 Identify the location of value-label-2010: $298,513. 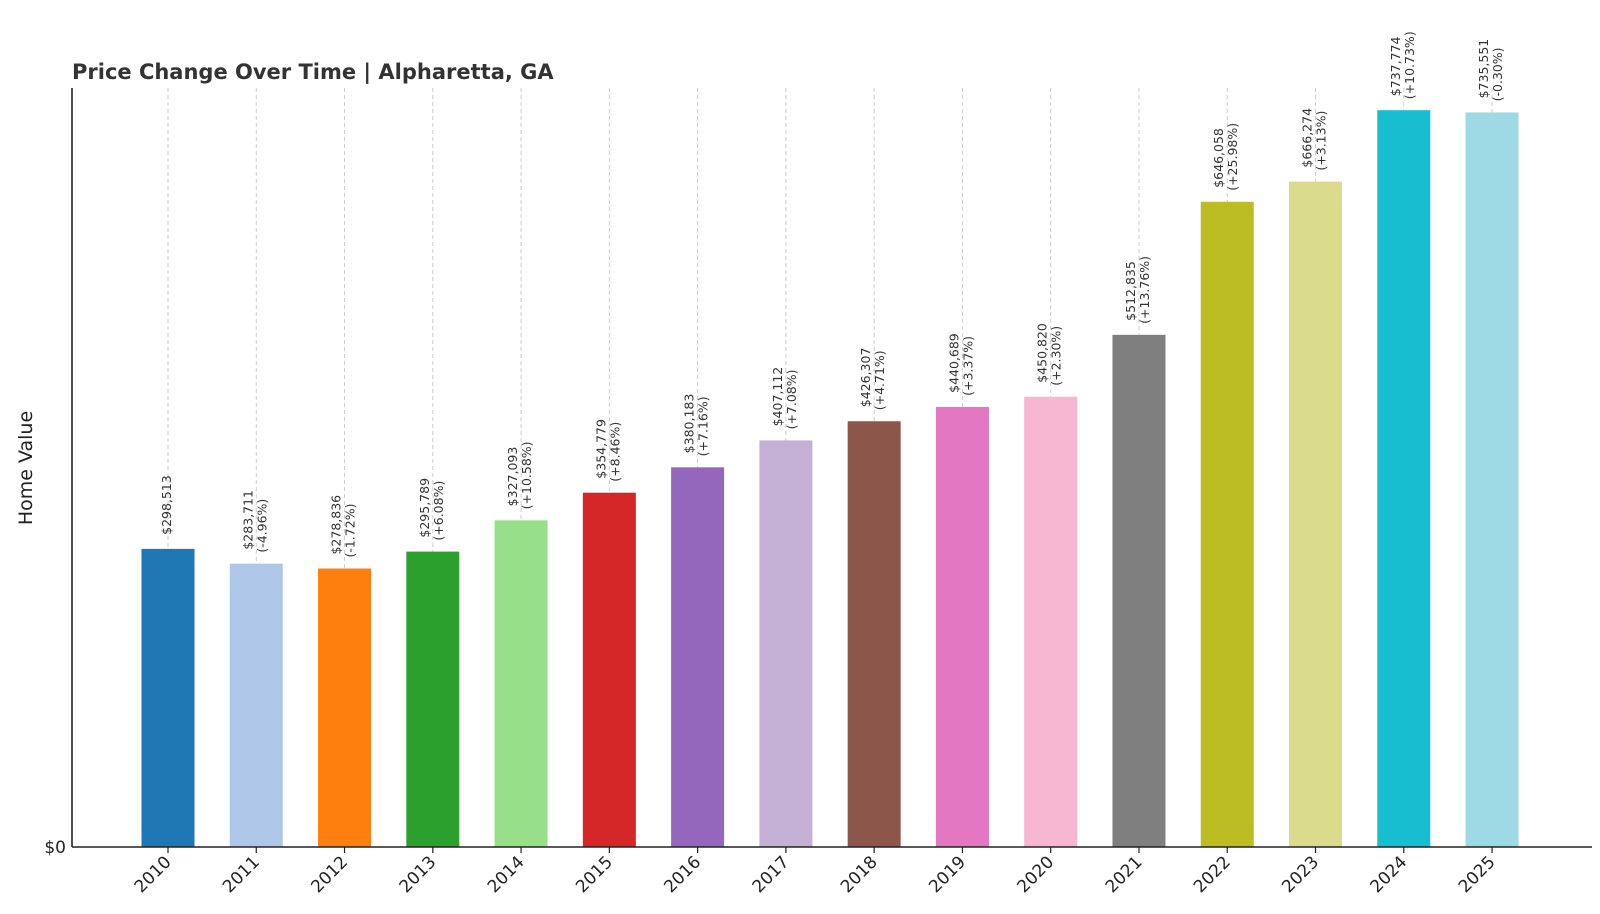
(166, 505).